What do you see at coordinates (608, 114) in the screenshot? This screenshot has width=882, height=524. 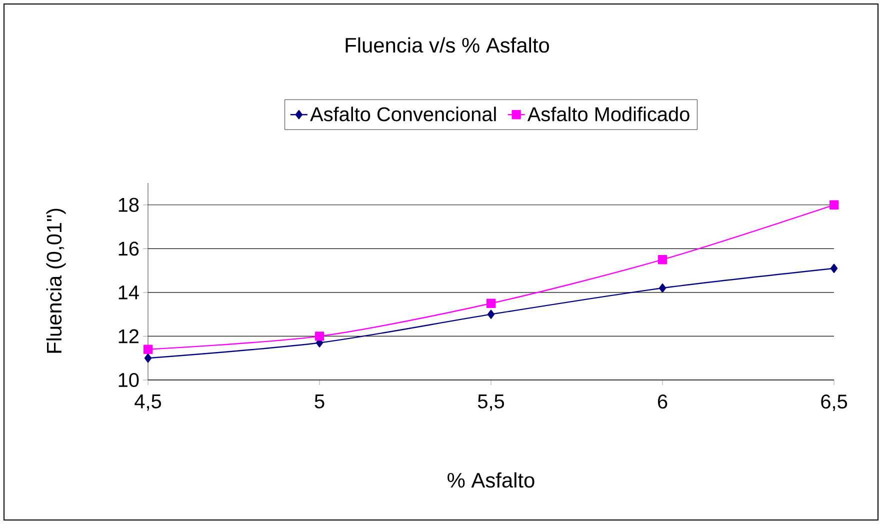 I see `legend-label: Asfalto Modificado` at bounding box center [608, 114].